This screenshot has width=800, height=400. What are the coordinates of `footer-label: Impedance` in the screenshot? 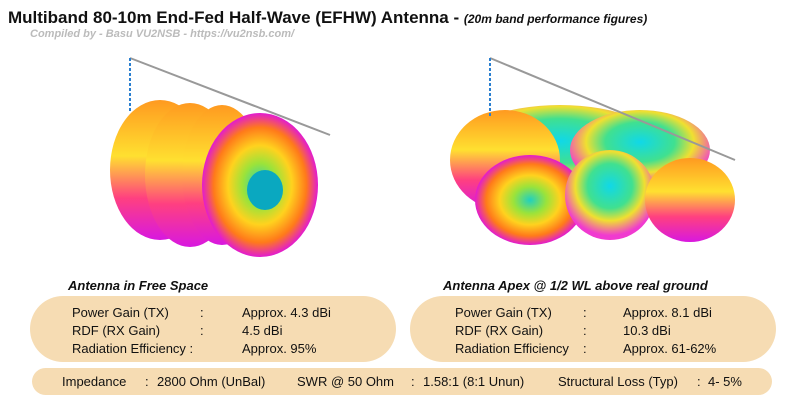 It's located at (94, 381).